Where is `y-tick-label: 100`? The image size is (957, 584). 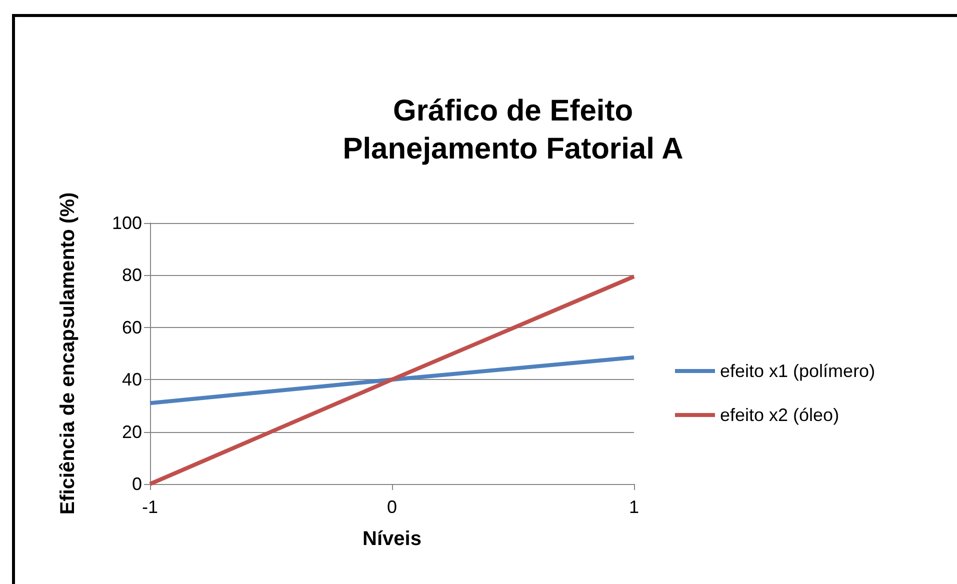 y-tick-label: 100 is located at coordinates (127, 223).